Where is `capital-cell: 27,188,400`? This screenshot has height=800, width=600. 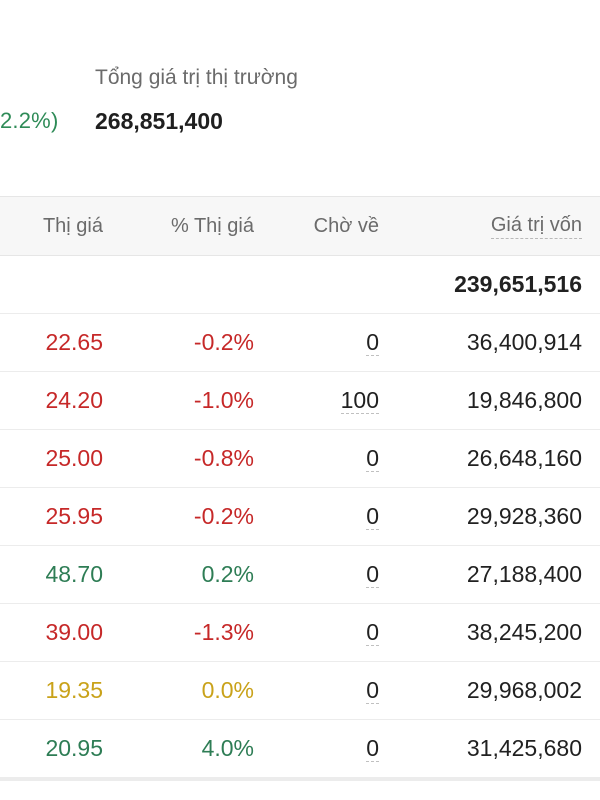
capital-cell: 27,188,400 is located at coordinates (524, 574).